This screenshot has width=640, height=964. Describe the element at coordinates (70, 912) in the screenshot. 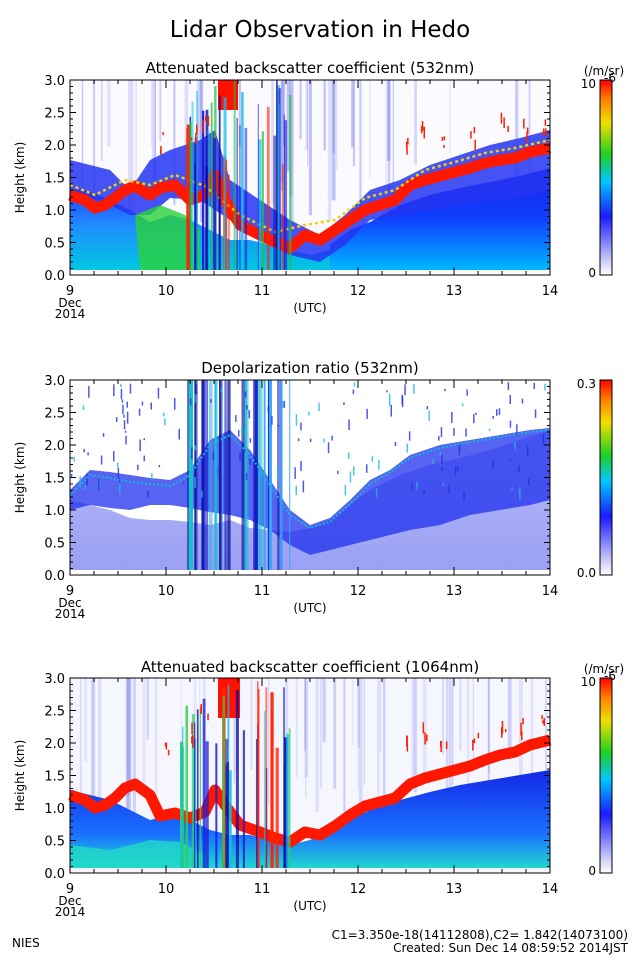

I see `x-date-year: 2014` at that location.